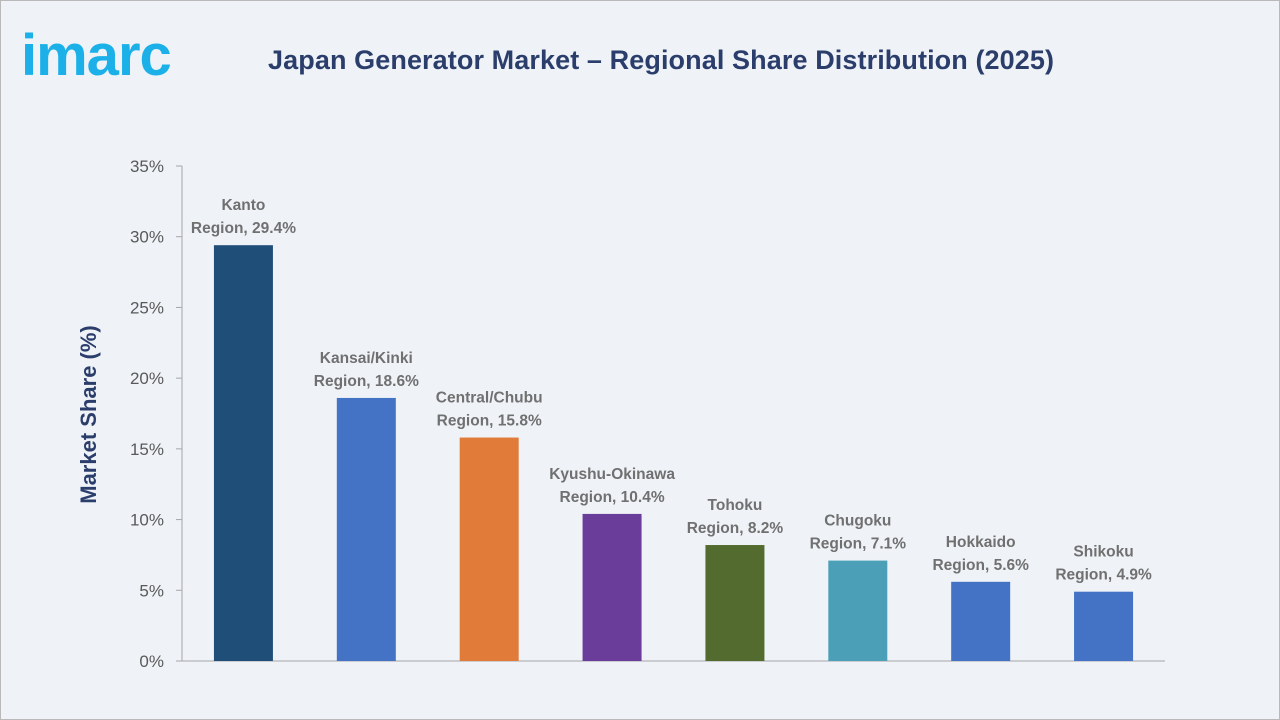 The image size is (1280, 720). What do you see at coordinates (243, 205) in the screenshot?
I see `data-label: Kanto` at bounding box center [243, 205].